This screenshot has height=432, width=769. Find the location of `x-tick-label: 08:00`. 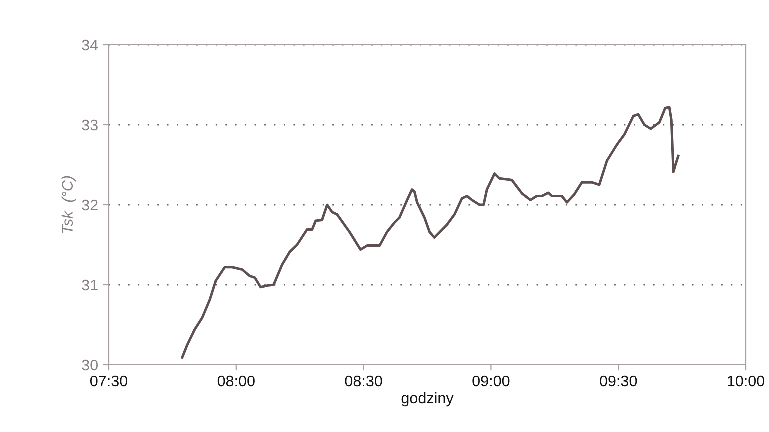

x-tick-label: 08:00 is located at coordinates (236, 381).